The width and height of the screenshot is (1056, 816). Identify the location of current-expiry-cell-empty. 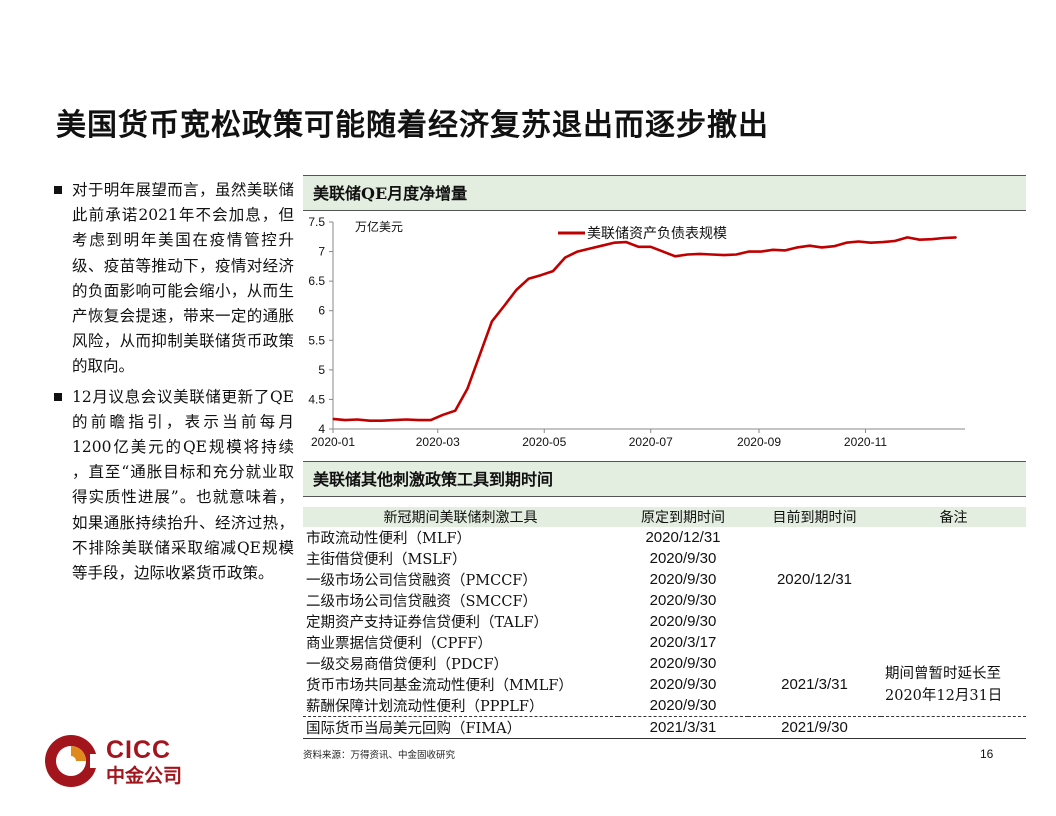
(814, 642).